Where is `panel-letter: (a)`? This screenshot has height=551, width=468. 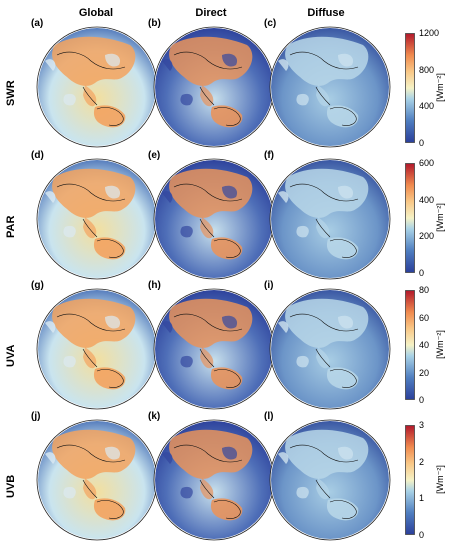 panel-letter: (a) is located at coordinates (37, 23).